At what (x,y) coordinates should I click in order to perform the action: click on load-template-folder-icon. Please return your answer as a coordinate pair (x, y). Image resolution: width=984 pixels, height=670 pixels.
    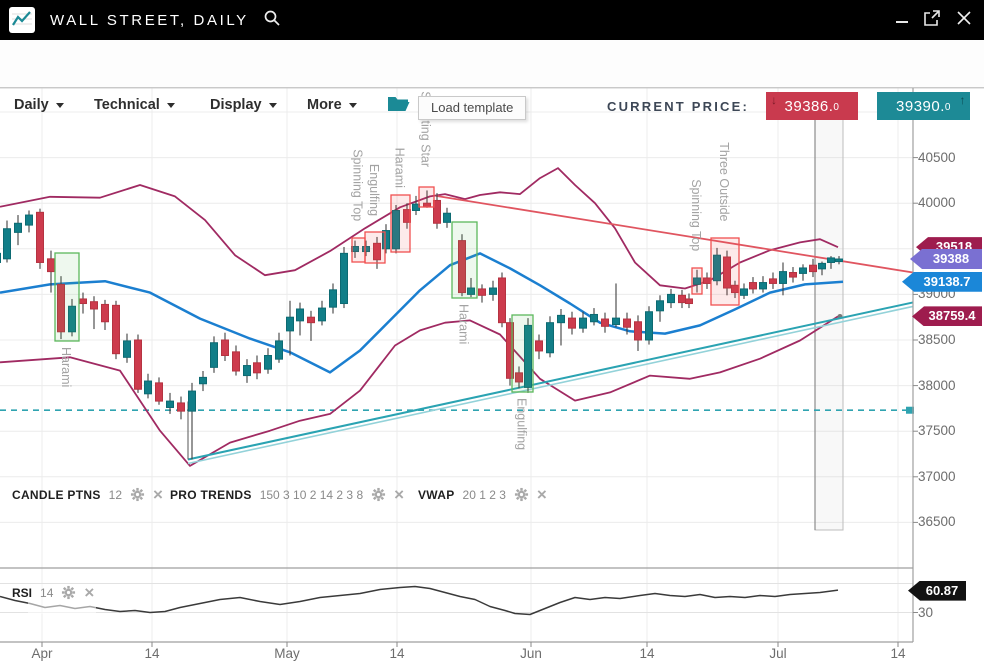
    Looking at the image, I should click on (398, 106).